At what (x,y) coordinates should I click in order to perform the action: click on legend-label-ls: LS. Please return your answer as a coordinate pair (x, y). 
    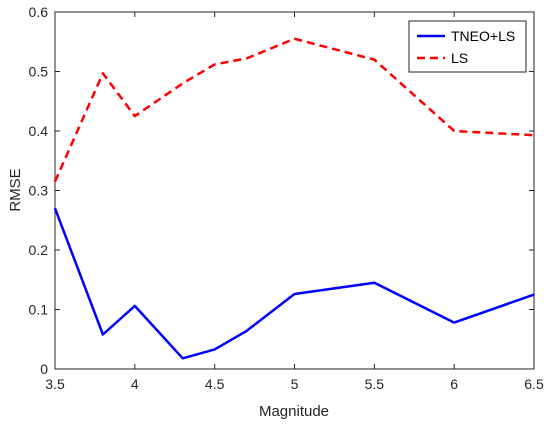
    Looking at the image, I should click on (459, 58).